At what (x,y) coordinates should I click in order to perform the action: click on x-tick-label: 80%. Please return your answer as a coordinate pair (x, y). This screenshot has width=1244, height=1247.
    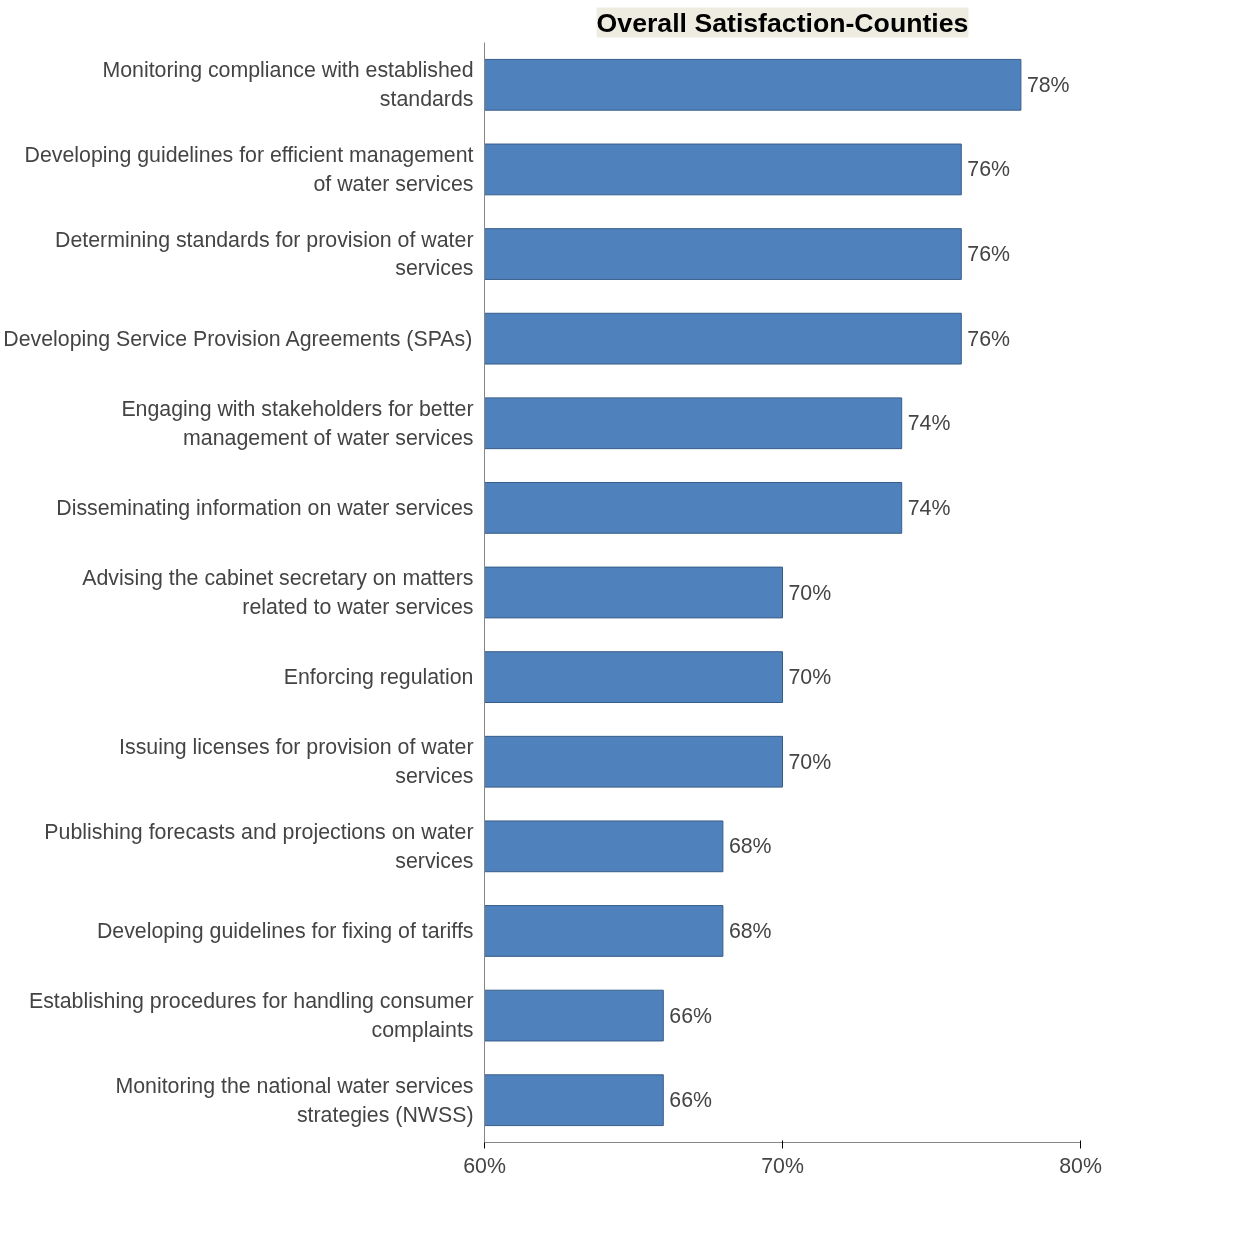
    Looking at the image, I should click on (1080, 1165).